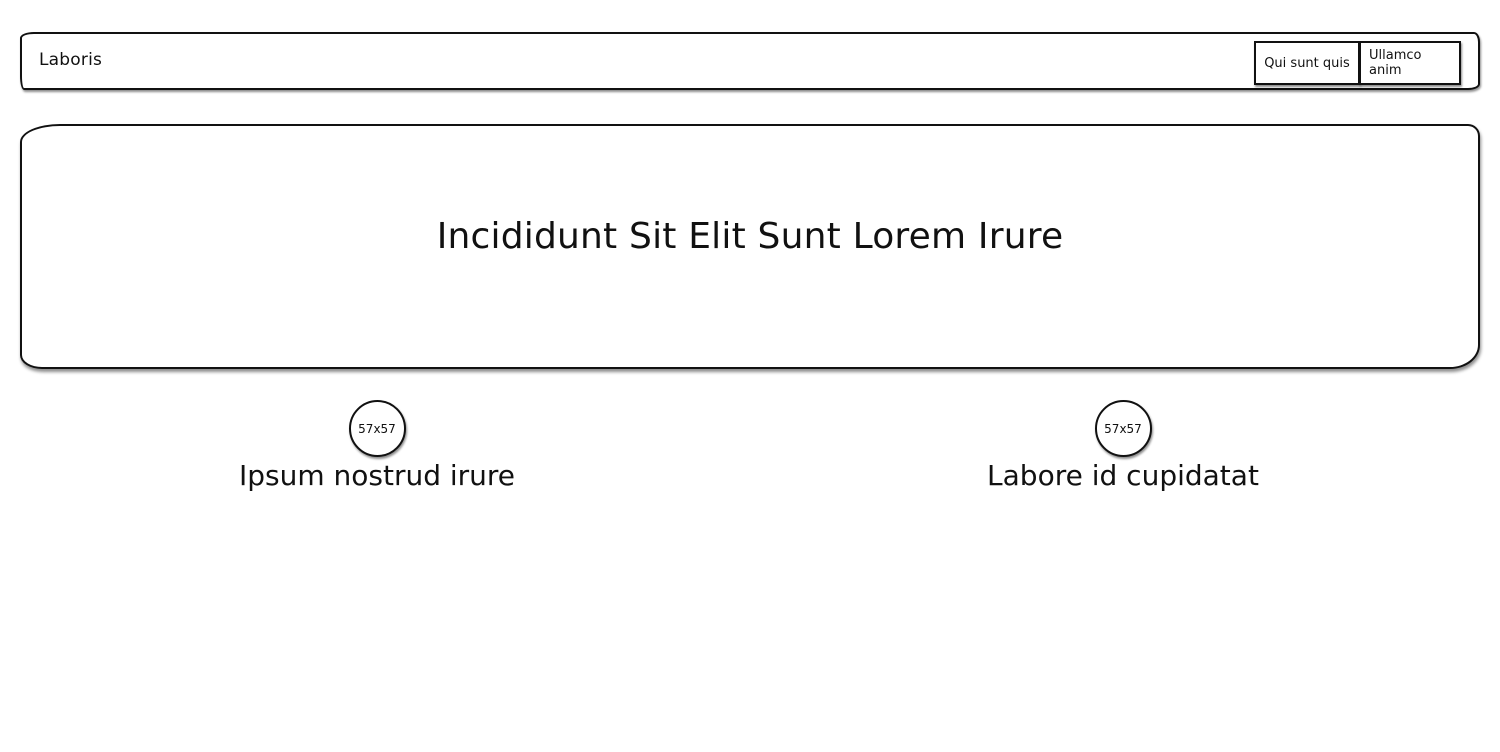 Image resolution: width=1500 pixels, height=752 pixels. I want to click on feature-item: 57x57 Ipsum nostrud irure, so click(377, 446).